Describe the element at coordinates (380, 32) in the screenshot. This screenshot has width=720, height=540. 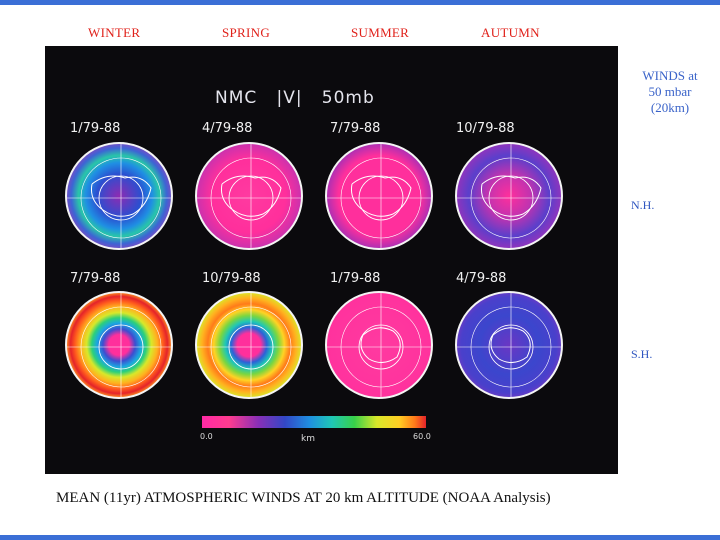
I see `season-label-summer: SUMMER` at that location.